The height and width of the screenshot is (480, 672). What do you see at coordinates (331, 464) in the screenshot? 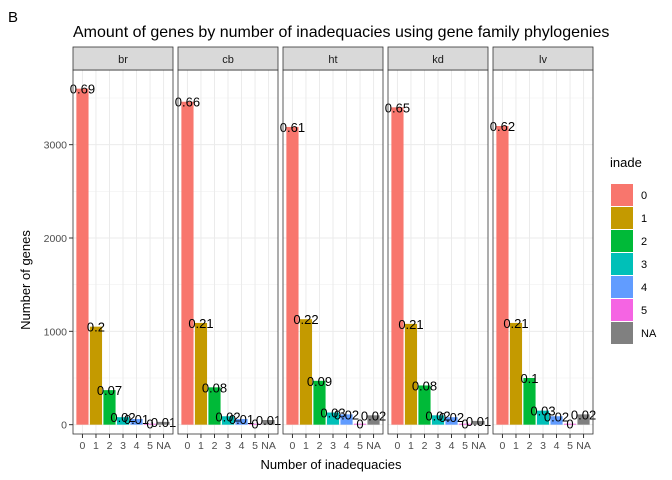
I see `x-axis-title: Number of inadequacies` at bounding box center [331, 464].